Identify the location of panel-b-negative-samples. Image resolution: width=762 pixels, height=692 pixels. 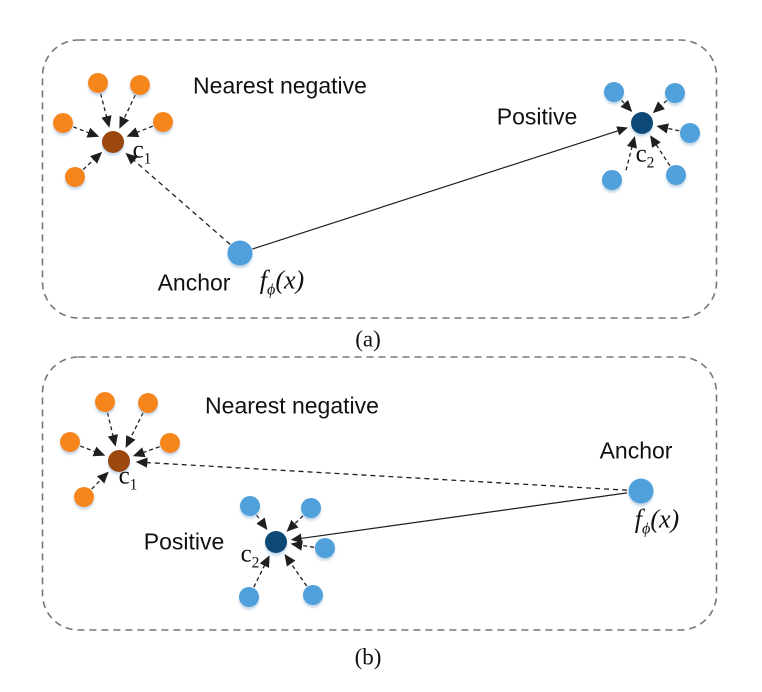
(120, 449).